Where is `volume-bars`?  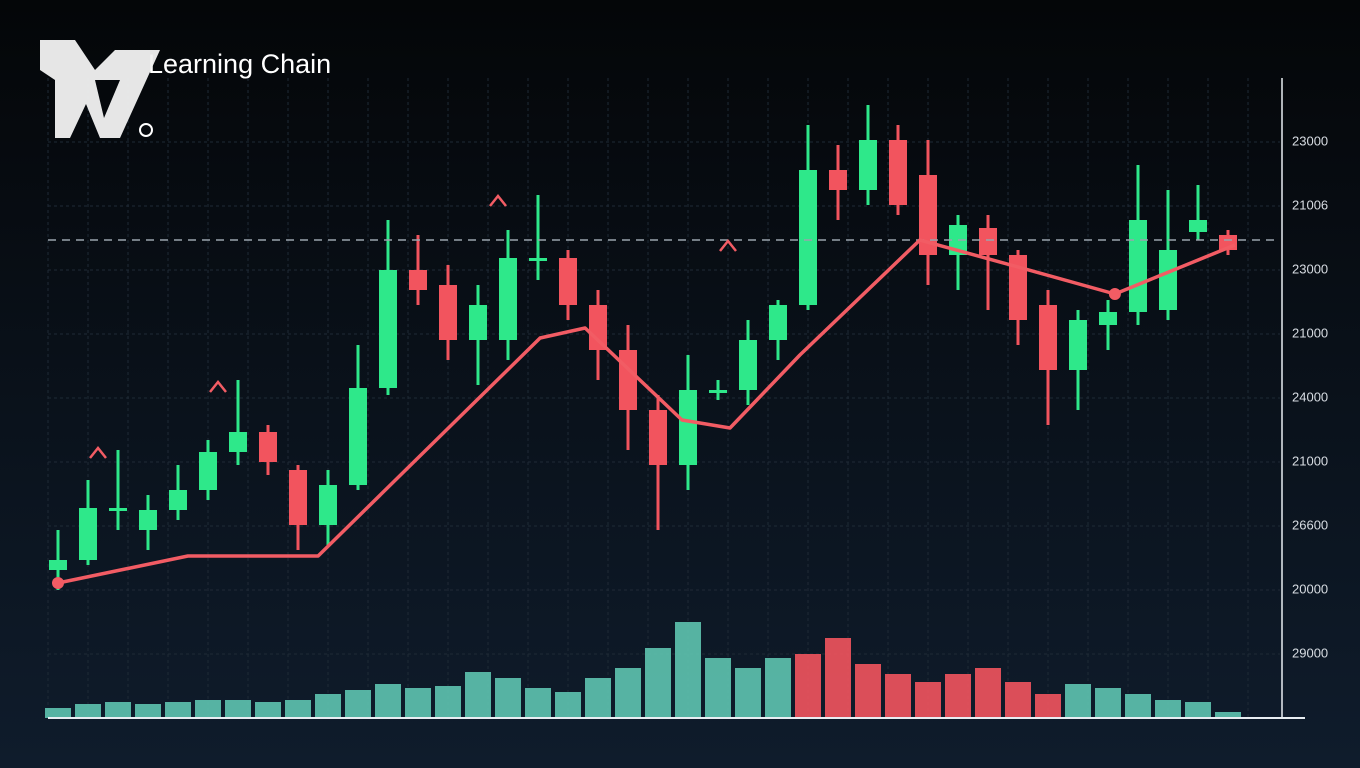
volume-bars is located at coordinates (643, 670).